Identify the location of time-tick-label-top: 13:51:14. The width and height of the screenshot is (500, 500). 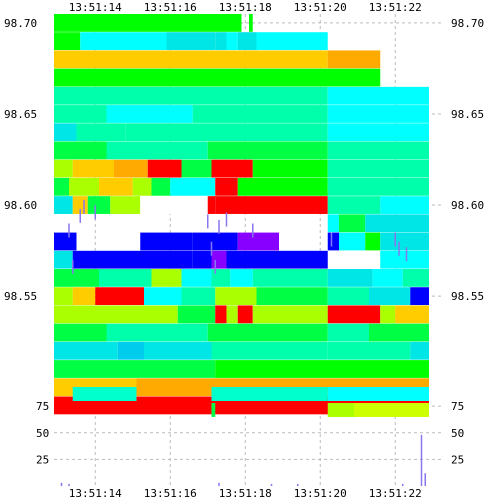
(95, 7).